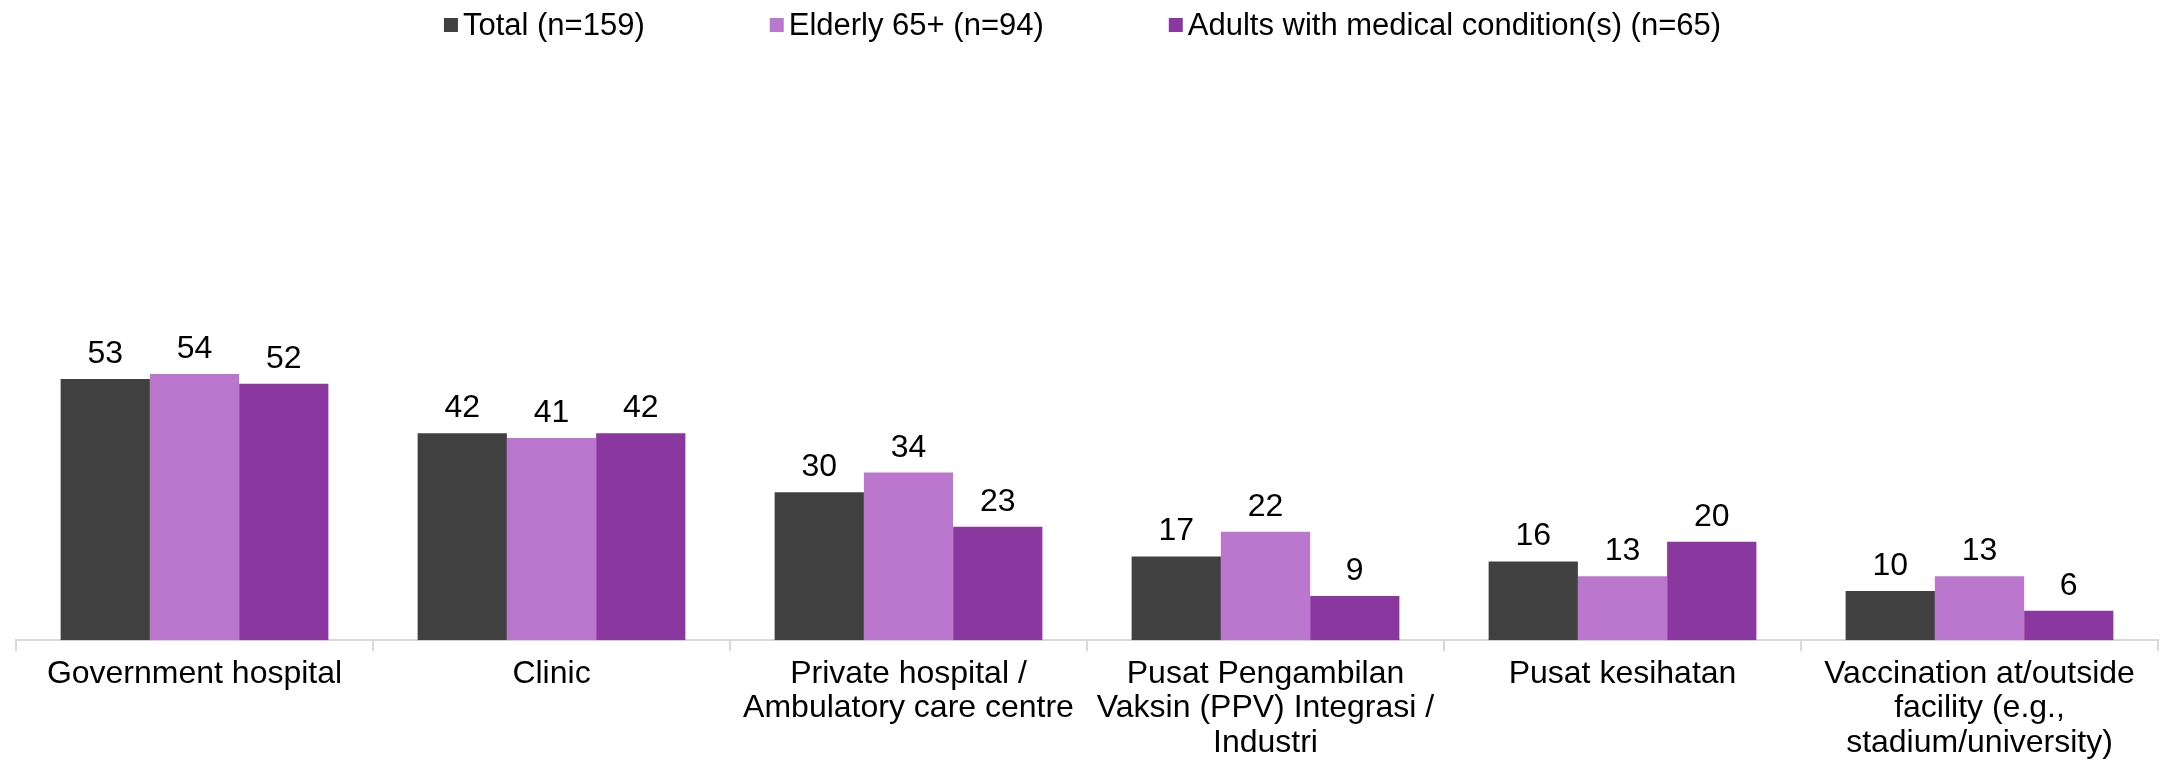 The height and width of the screenshot is (766, 2165). Describe the element at coordinates (1265, 706) in the screenshot. I see `x-tick-label: Pusat Pengambilan Vaksin (PPV) Integrasi / Industri` at that location.